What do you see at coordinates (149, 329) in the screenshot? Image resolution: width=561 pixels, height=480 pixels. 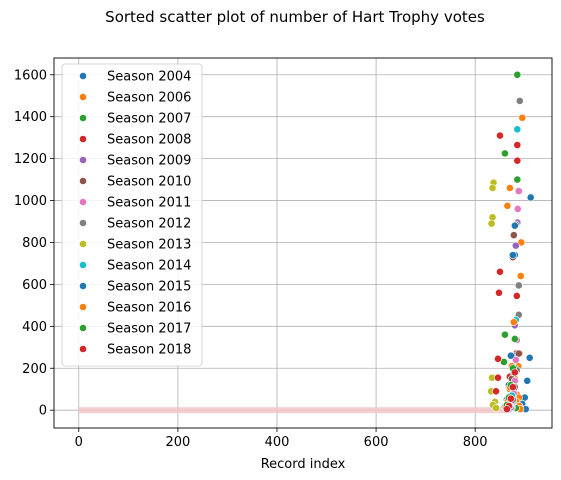 I see `legend-label: Season 2017` at bounding box center [149, 329].